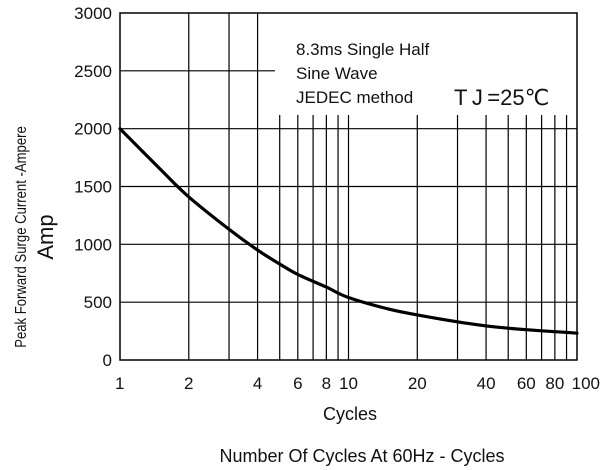  I want to click on x-tick-label: 100, so click(586, 383).